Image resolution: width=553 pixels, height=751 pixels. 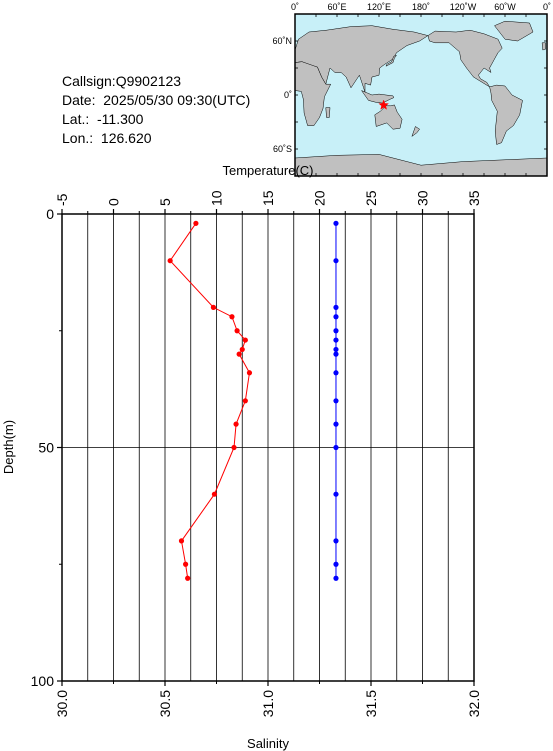 What do you see at coordinates (543, 46) in the screenshot?
I see `land-uk` at bounding box center [543, 46].